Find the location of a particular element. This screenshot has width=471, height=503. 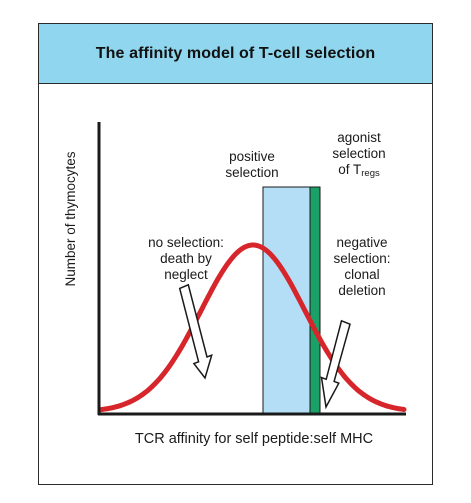

agonist-selection-of-t: of T is located at coordinates (349, 169).